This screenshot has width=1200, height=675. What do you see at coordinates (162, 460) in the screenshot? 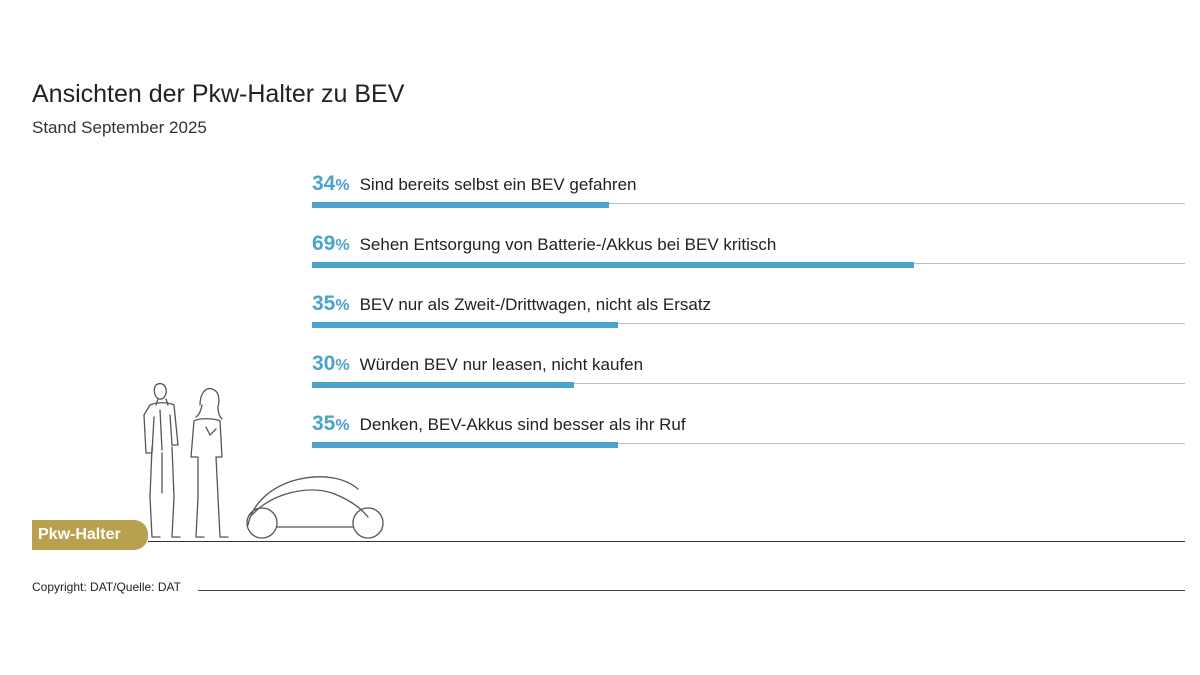
I see `man-figure-icon` at bounding box center [162, 460].